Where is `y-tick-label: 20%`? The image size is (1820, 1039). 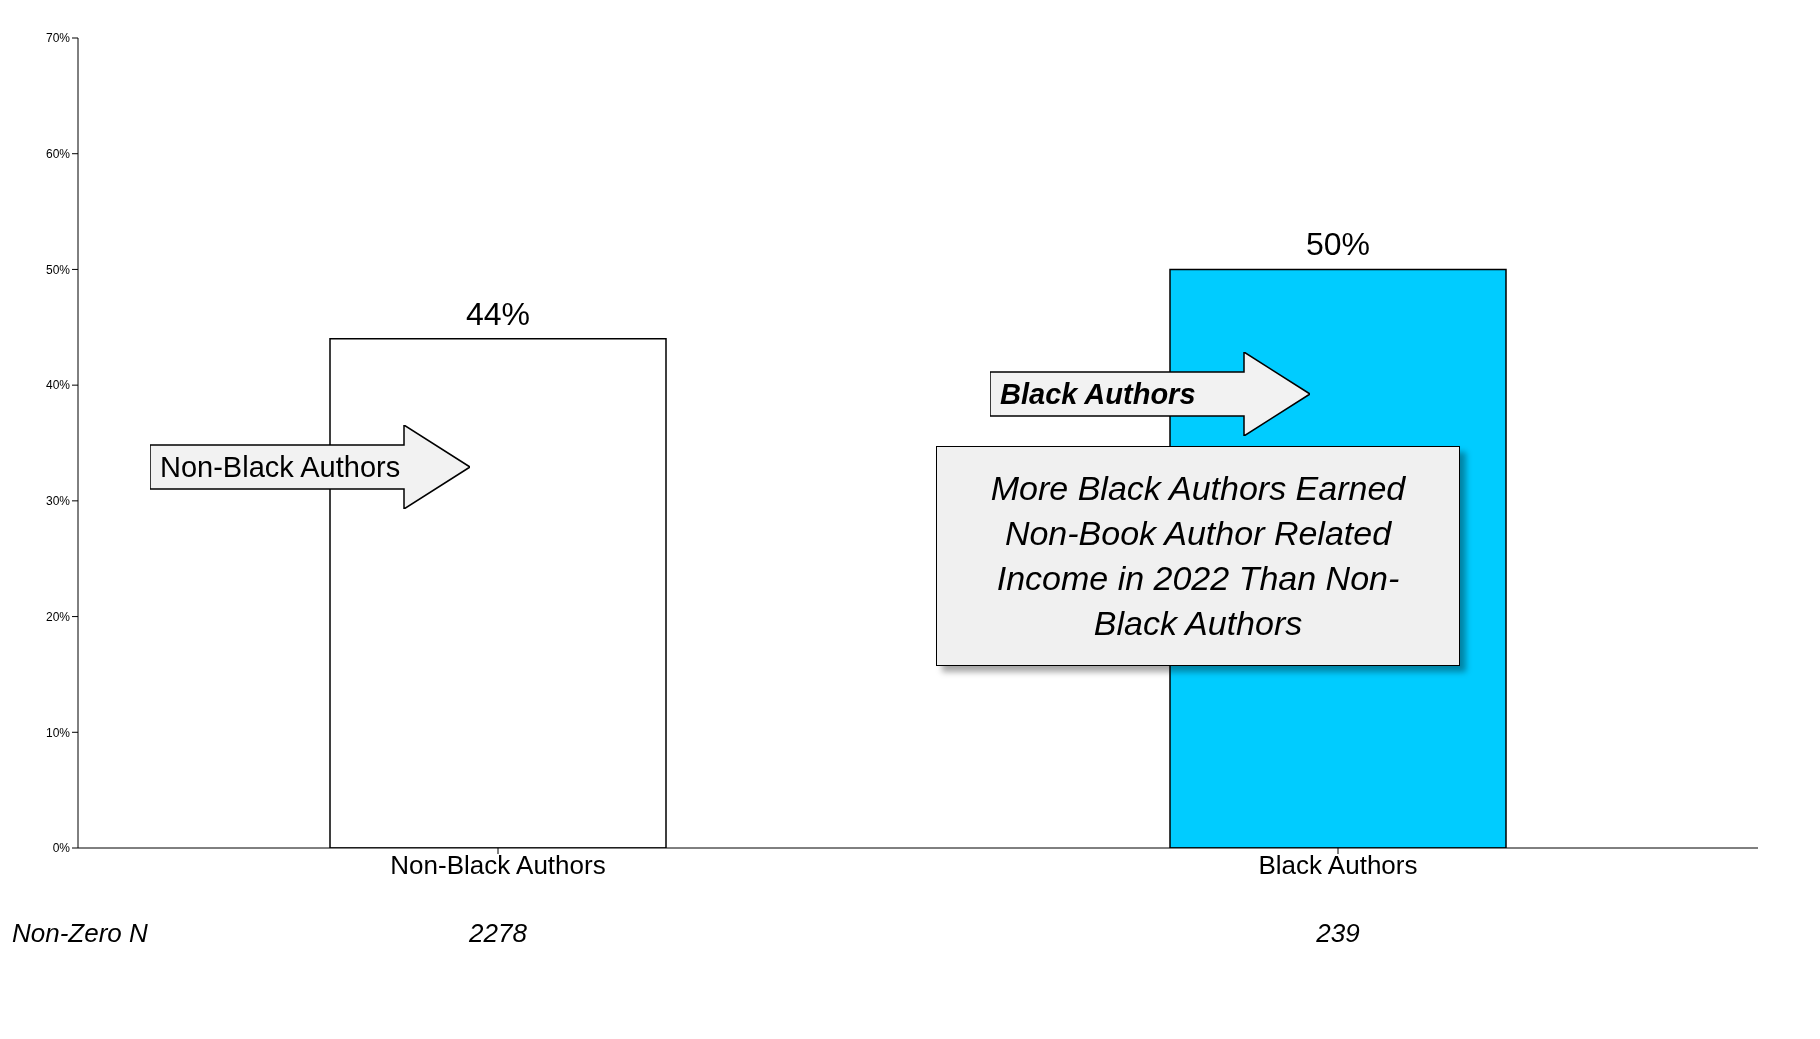
y-tick-label: 20% is located at coordinates (58, 616).